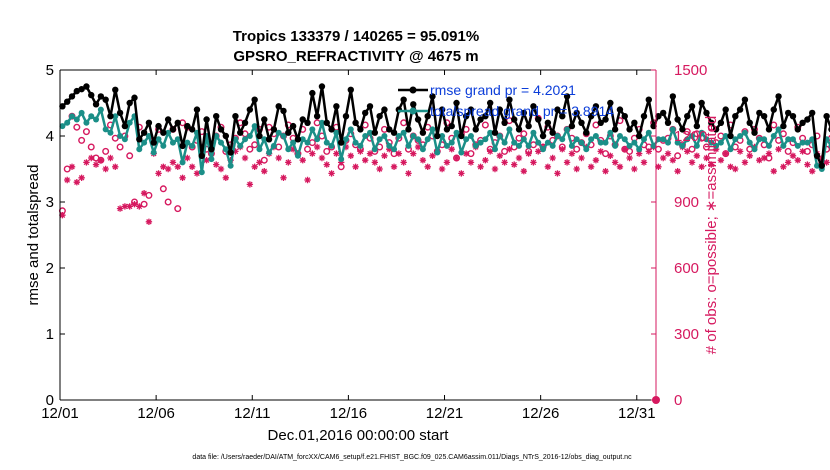  What do you see at coordinates (413, 111) in the screenshot?
I see `legend-marker-totalspread` at bounding box center [413, 111].